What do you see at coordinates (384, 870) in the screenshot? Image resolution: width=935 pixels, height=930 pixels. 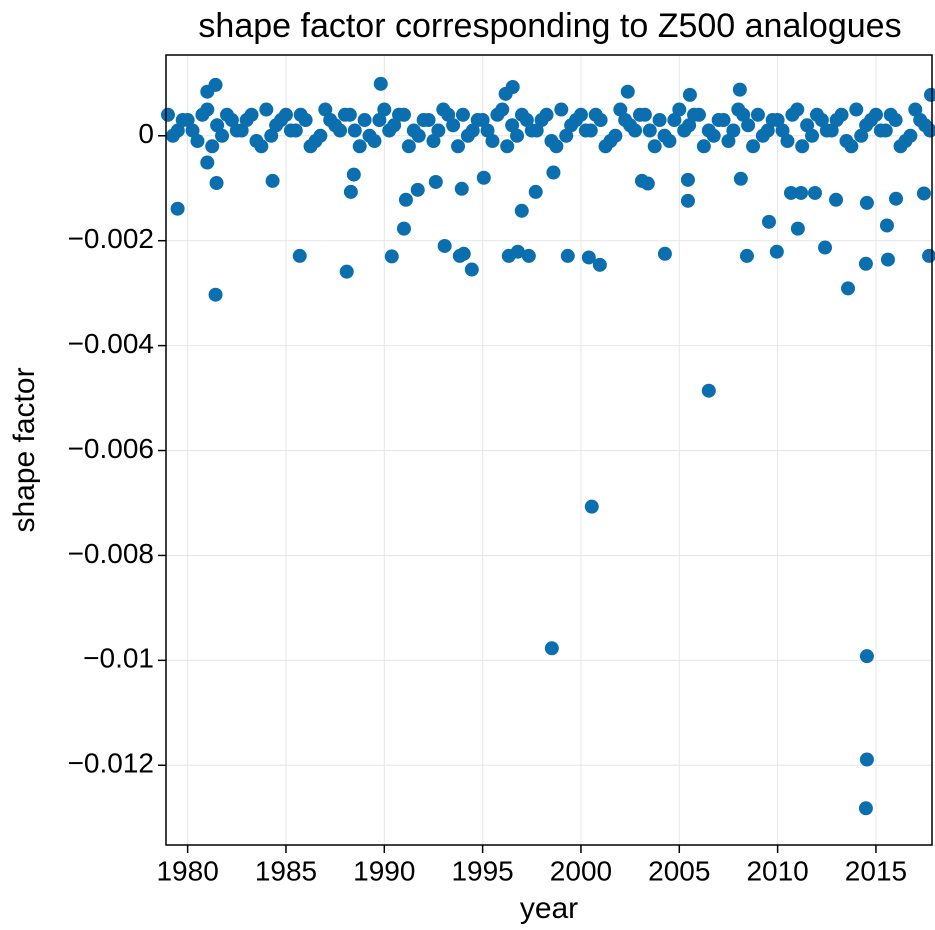 I see `x-tick-label: 1990` at bounding box center [384, 870].